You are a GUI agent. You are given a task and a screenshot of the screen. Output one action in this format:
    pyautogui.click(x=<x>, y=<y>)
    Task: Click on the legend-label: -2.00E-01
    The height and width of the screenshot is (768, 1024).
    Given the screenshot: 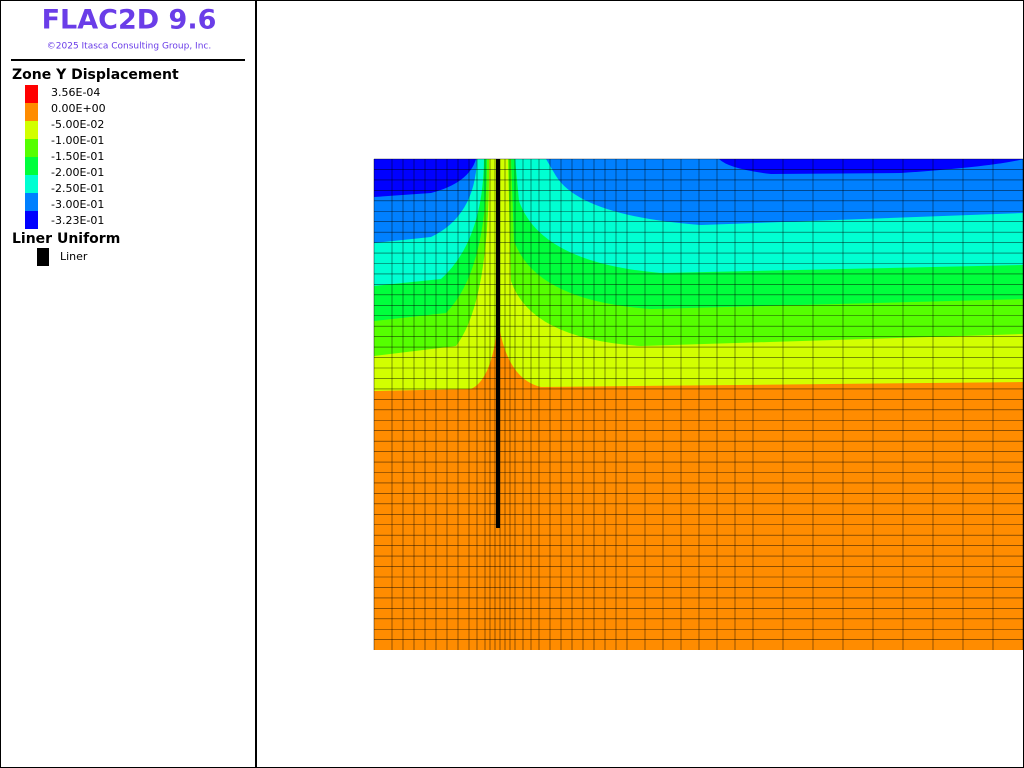 What is the action you would take?
    pyautogui.click(x=77, y=172)
    